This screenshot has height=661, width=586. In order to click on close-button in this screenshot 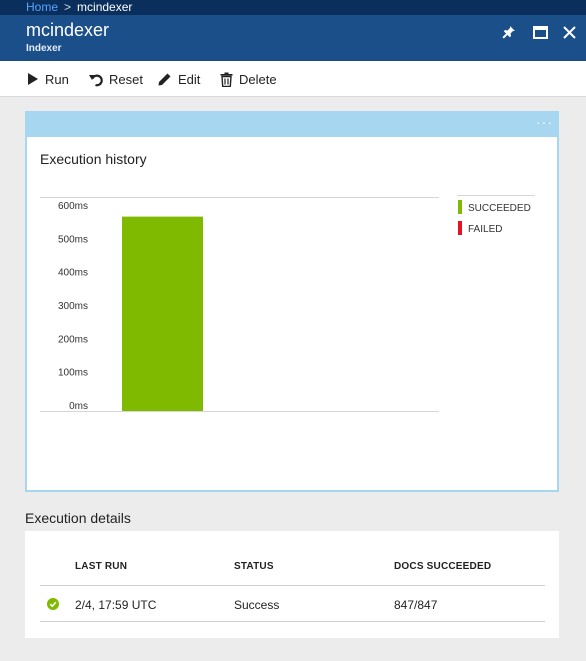, I will do `click(569, 32)`.